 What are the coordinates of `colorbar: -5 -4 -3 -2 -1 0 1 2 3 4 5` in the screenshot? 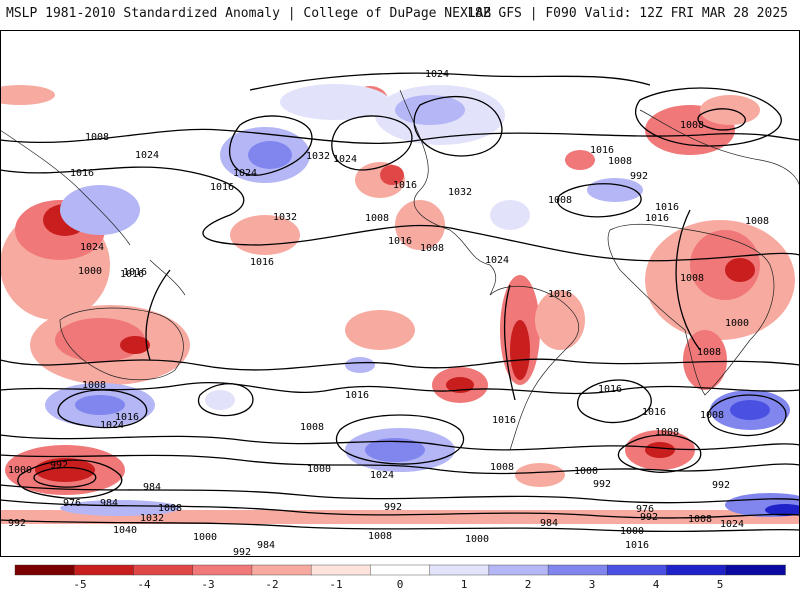 It's located at (400, 580).